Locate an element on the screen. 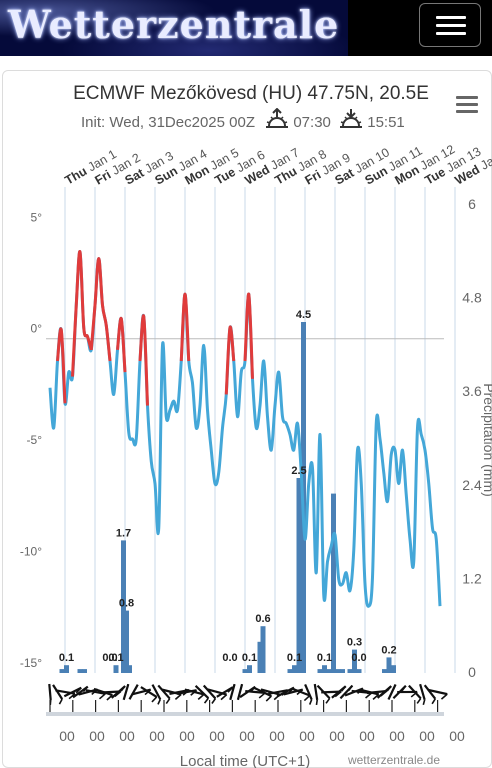 The width and height of the screenshot is (492, 768). sunrise-time: 07:30 is located at coordinates (312, 122).